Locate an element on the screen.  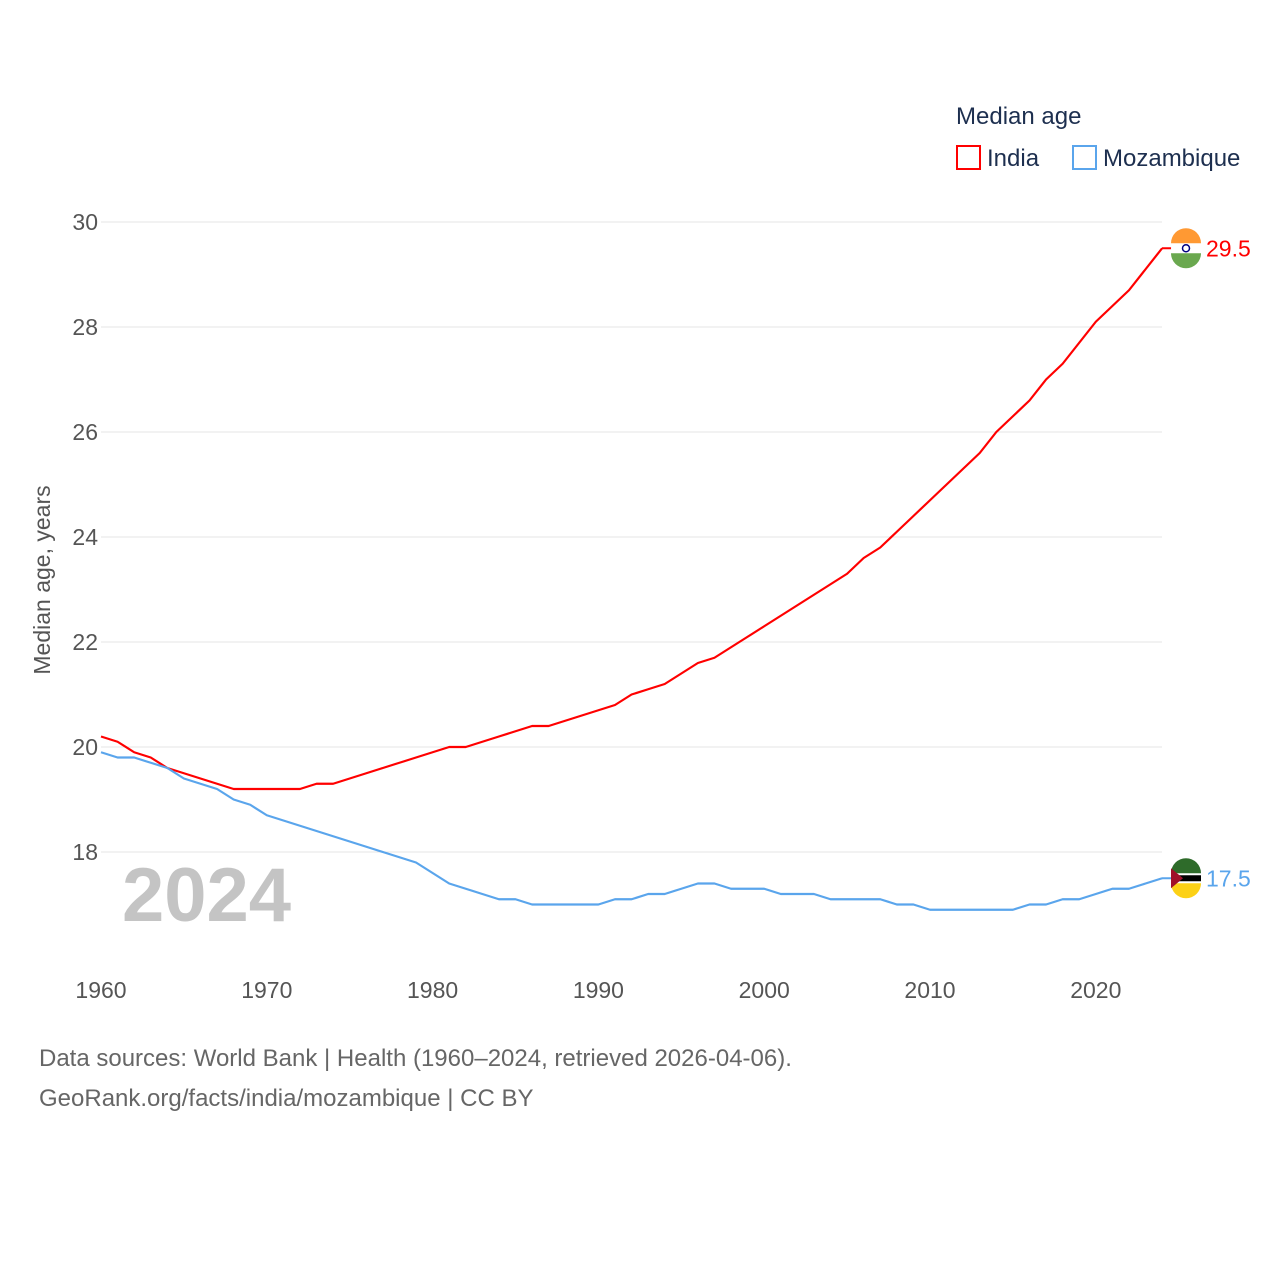
mozambique-flag-black is located at coordinates (1186, 878).